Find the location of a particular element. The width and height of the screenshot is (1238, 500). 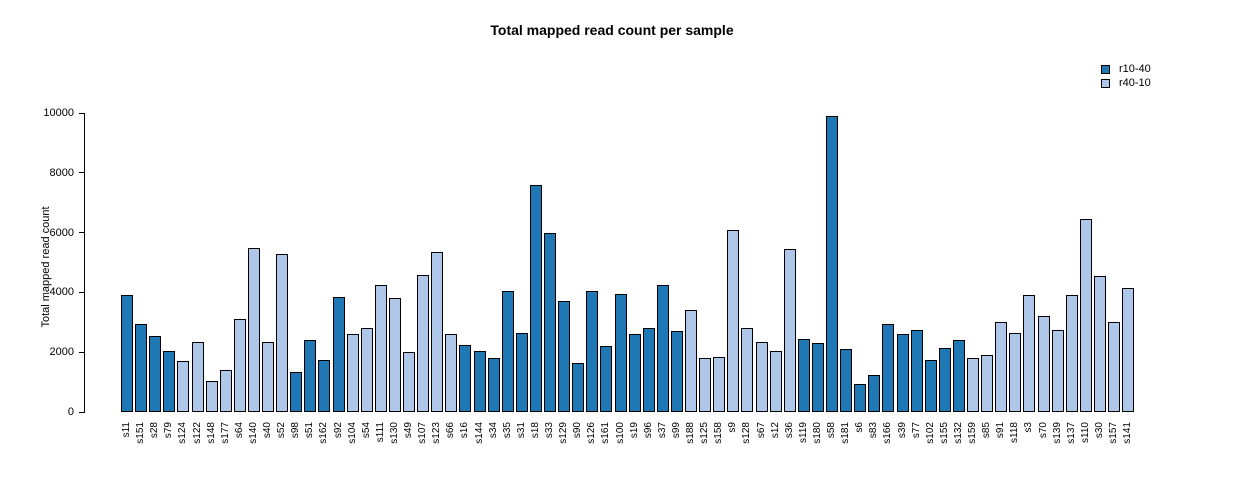

bar-s51 is located at coordinates (310, 376).